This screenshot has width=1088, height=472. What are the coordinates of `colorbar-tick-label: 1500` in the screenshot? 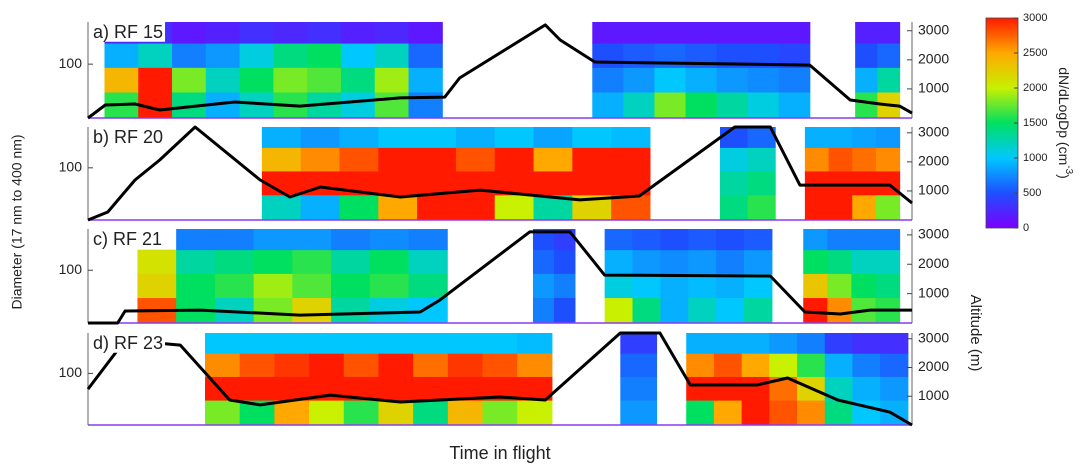 It's located at (1035, 123).